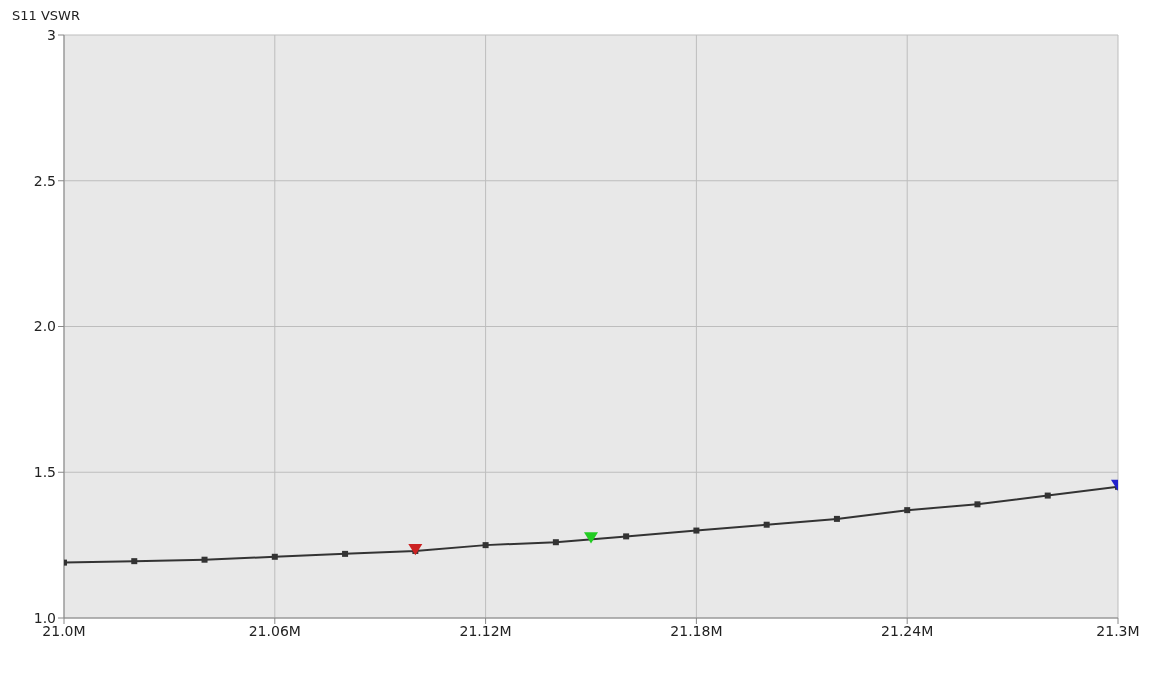 The image size is (1164, 682). What do you see at coordinates (51, 34) in the screenshot?
I see `y-tick-label: 3` at bounding box center [51, 34].